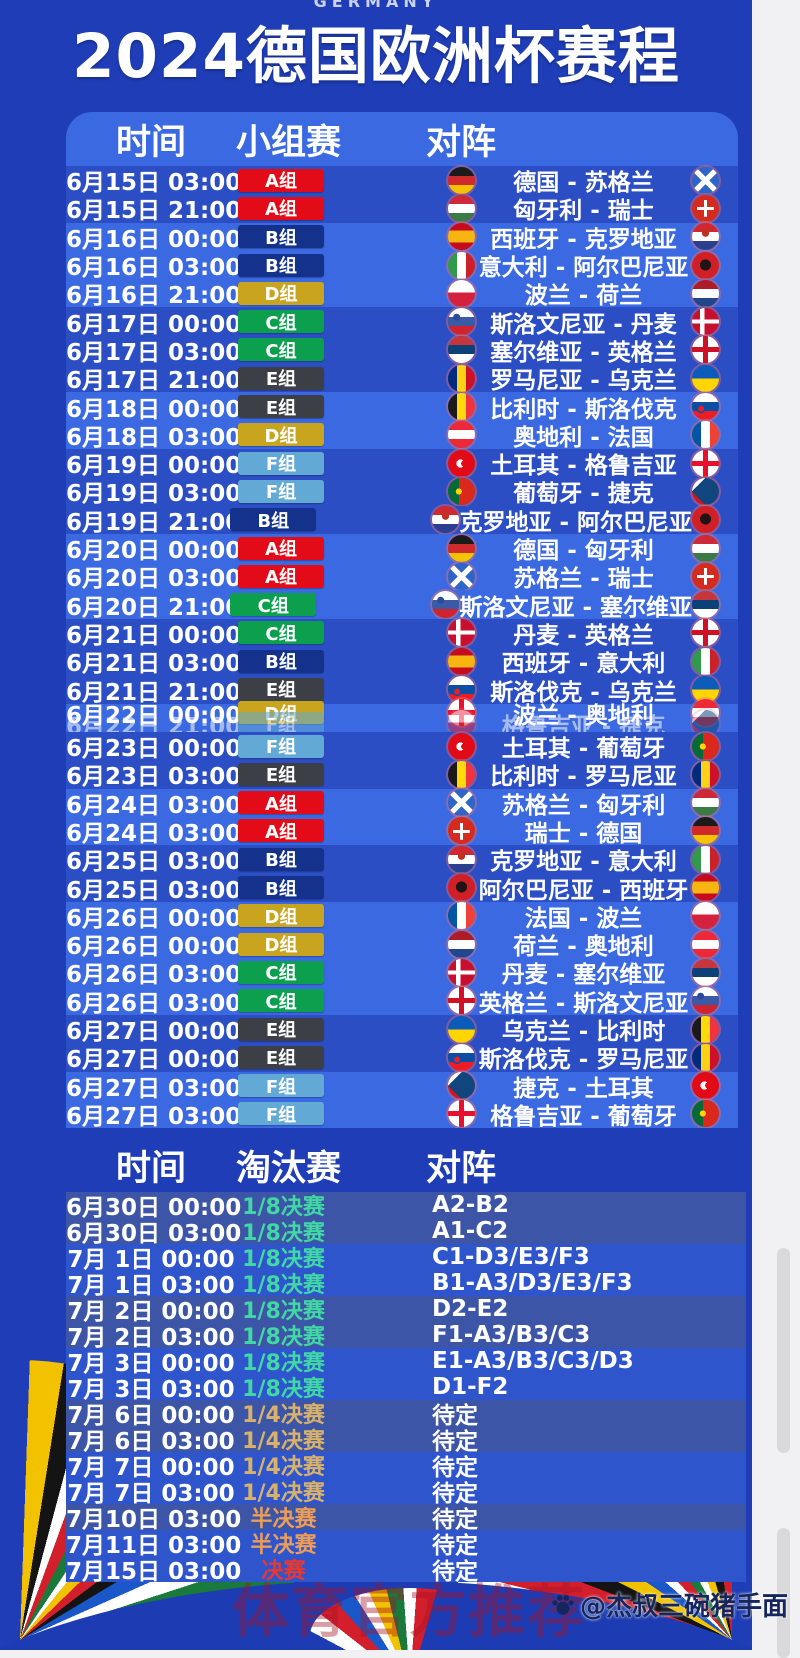 Image resolution: width=800 pixels, height=1658 pixels. Describe the element at coordinates (154, 494) in the screenshot. I see `match-date: 6月19日 03:00` at that location.